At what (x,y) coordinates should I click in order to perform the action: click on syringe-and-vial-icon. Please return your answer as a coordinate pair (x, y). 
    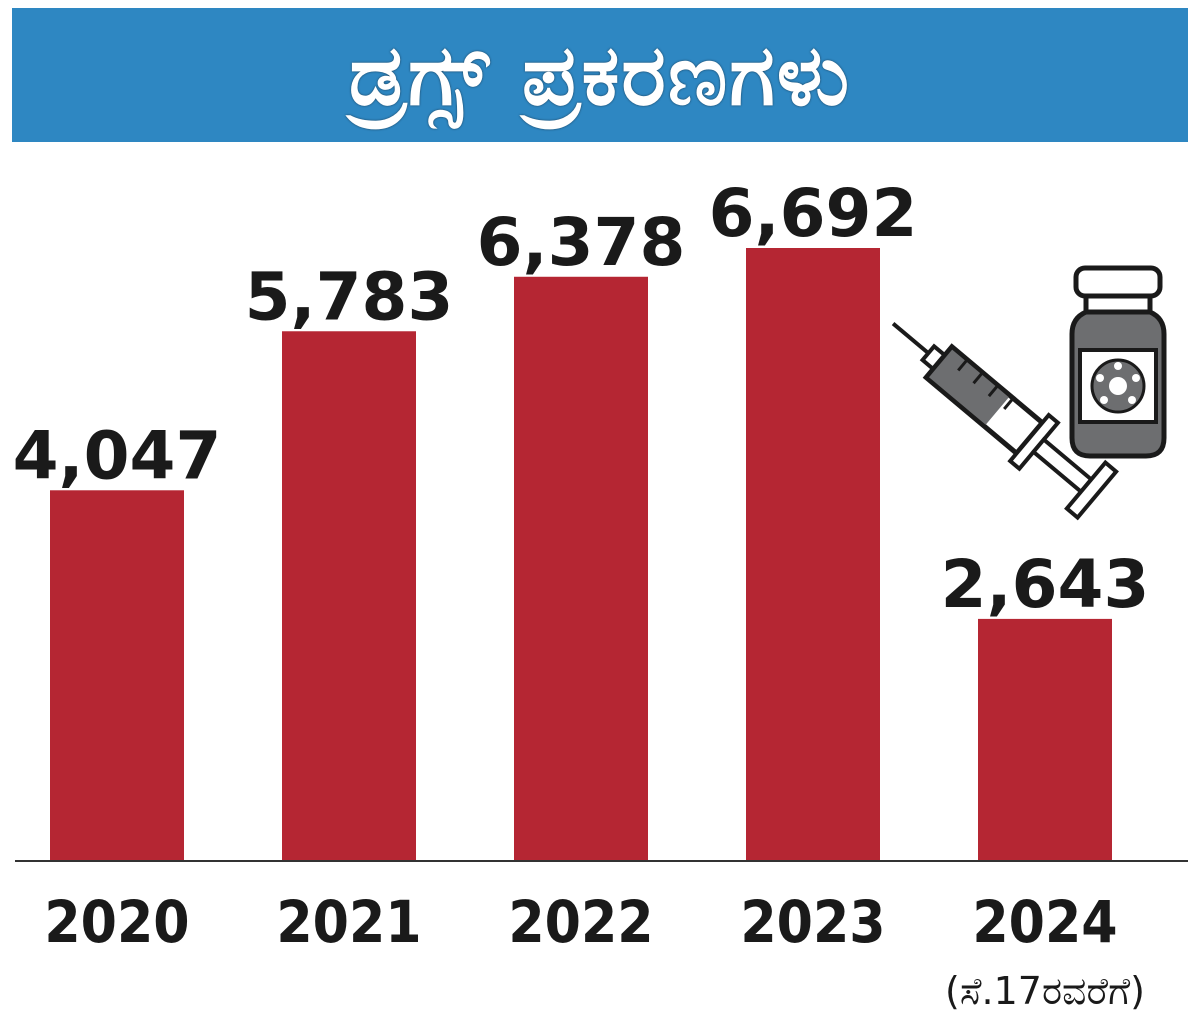
    Looking at the image, I should click on (1029, 393).